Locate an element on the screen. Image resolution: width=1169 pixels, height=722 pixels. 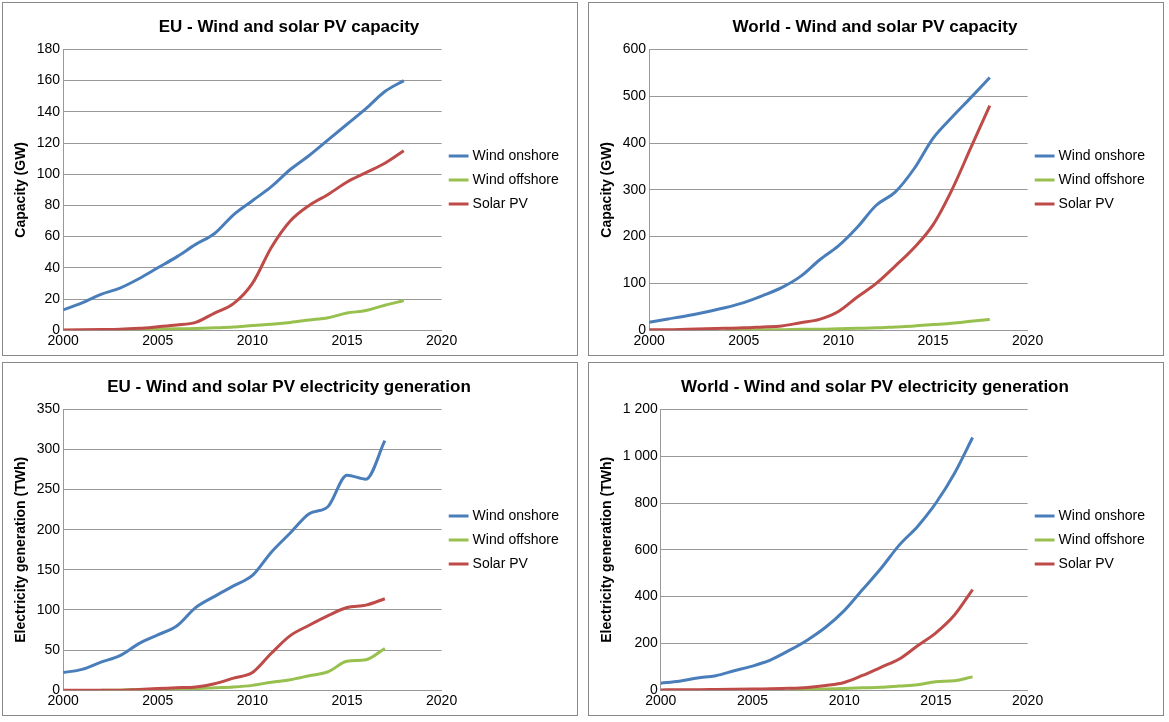
y-tick-label: 500 is located at coordinates (634, 95).